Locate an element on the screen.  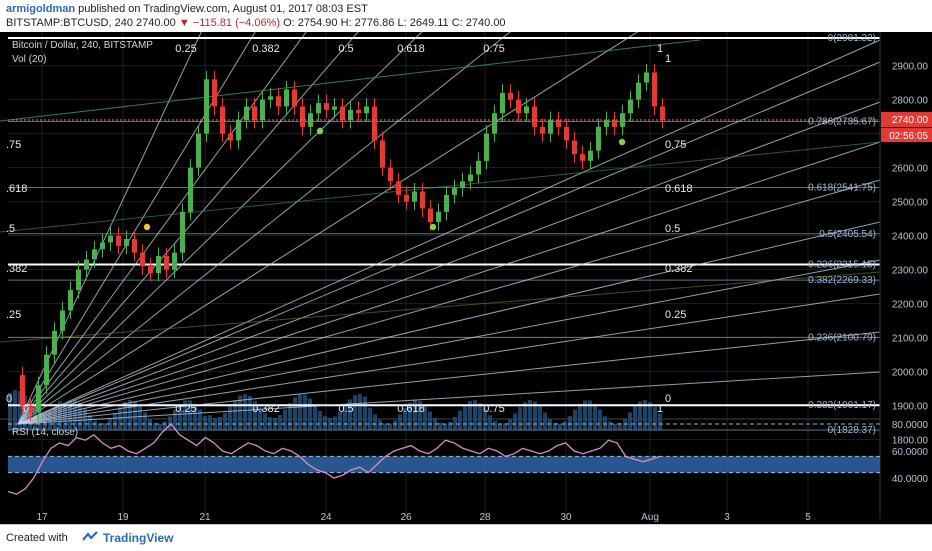
footer: Created with TradingView is located at coordinates (466, 537).